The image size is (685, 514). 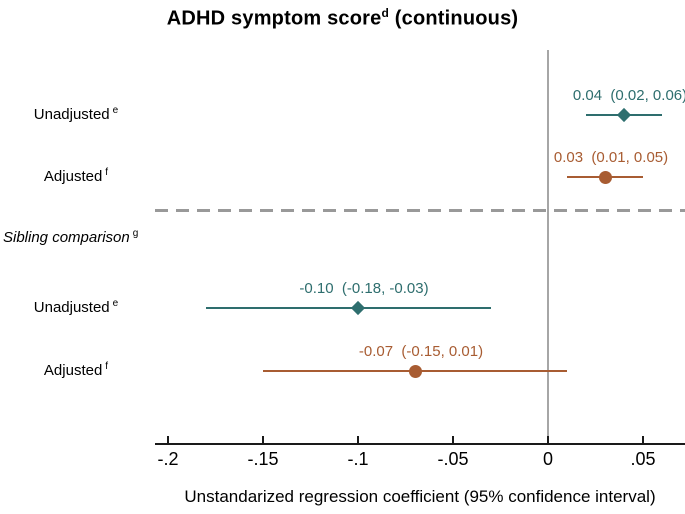 I want to click on x-axis-tick-label: -.1, so click(x=358, y=459).